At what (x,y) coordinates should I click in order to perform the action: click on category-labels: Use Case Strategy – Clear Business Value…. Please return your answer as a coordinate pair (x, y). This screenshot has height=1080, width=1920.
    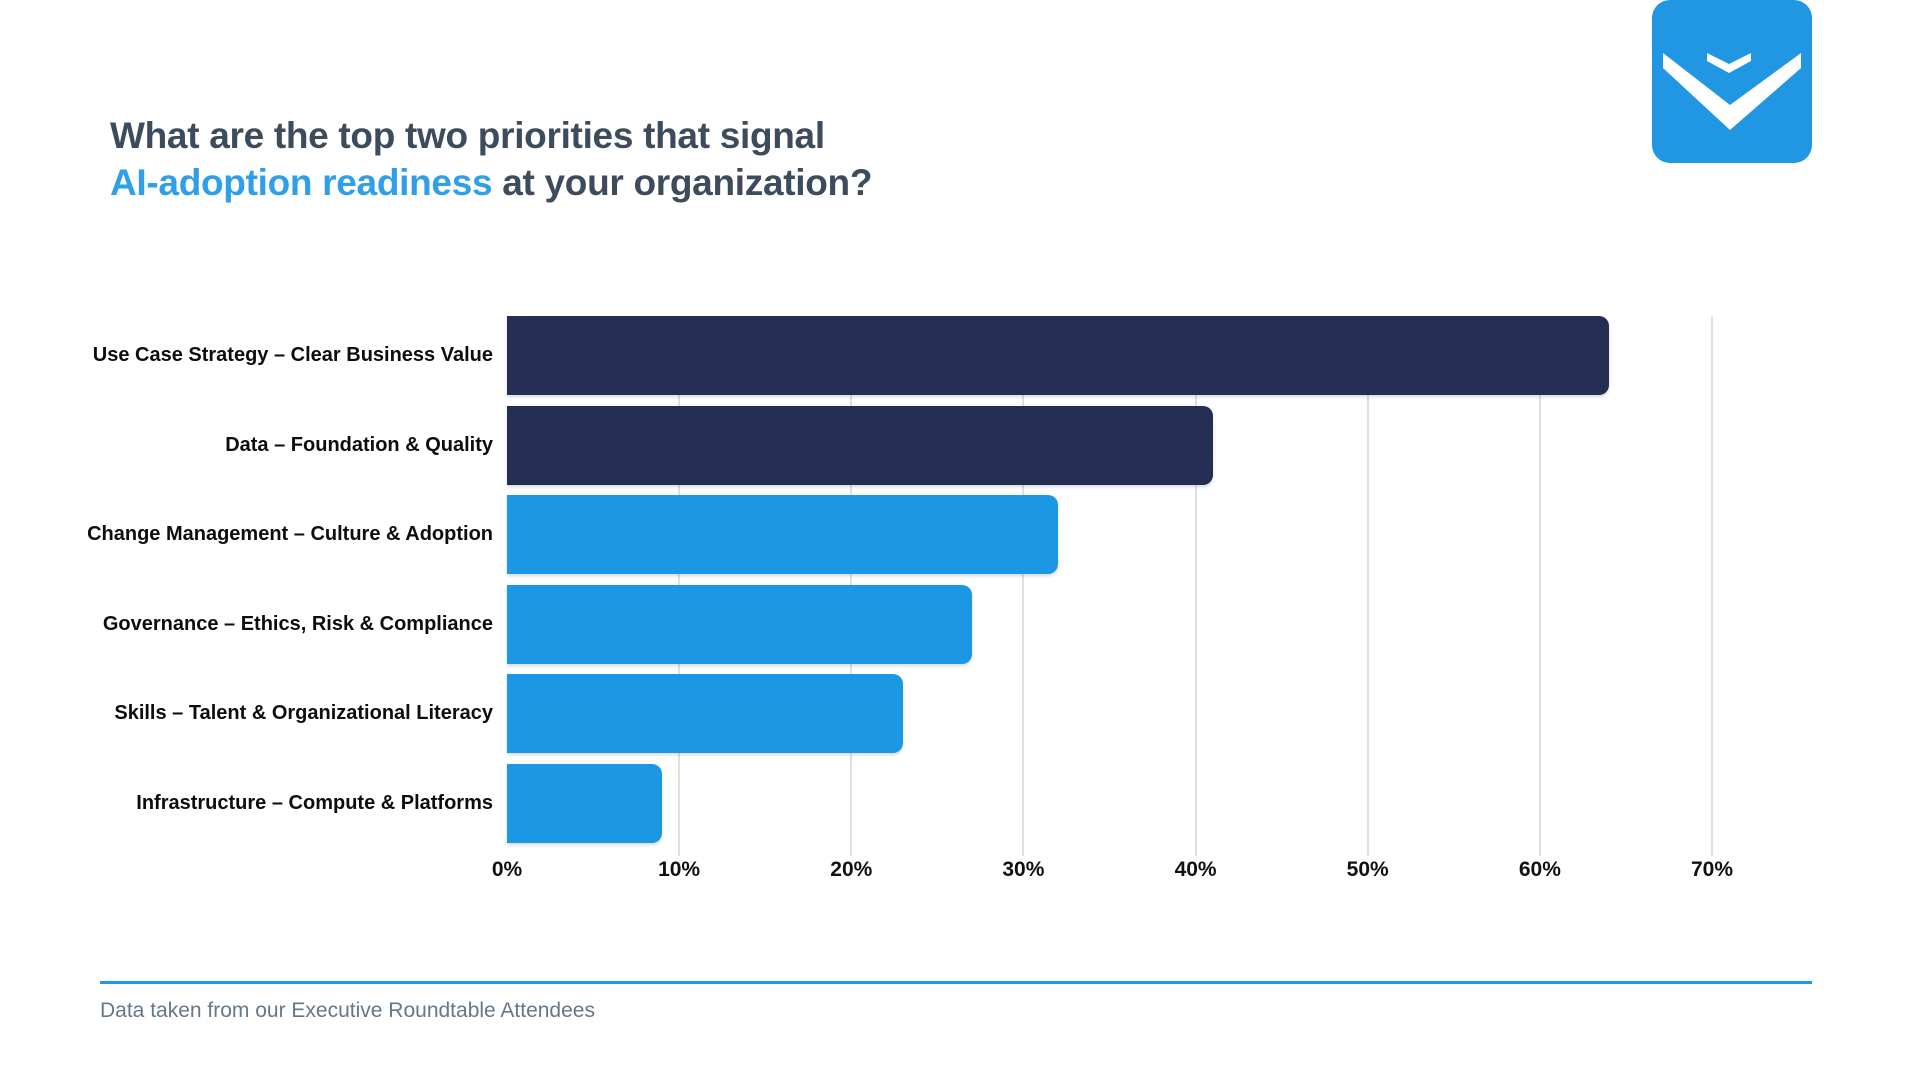
    Looking at the image, I should click on (290, 586).